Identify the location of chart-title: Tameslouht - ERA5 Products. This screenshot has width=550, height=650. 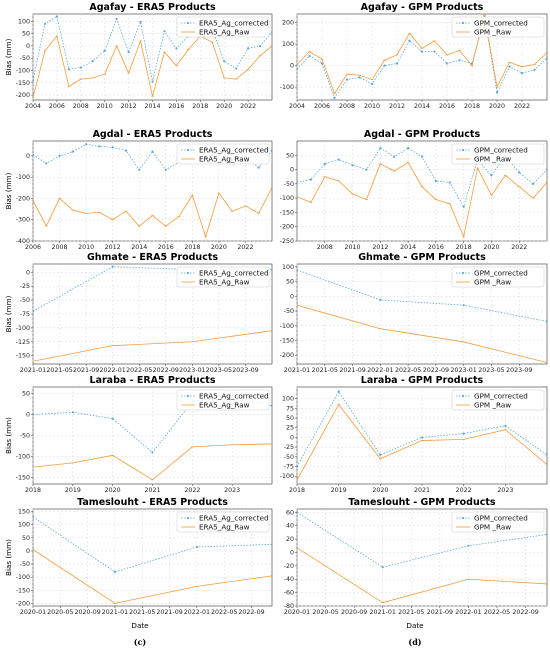
(152, 502).